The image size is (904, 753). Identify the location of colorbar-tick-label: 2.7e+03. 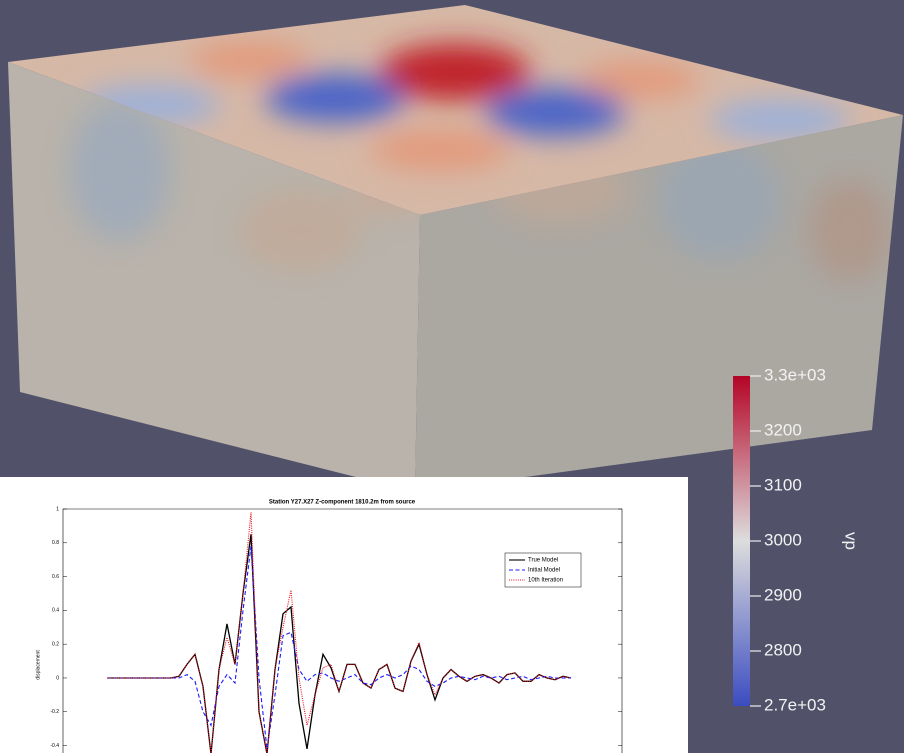
(795, 704).